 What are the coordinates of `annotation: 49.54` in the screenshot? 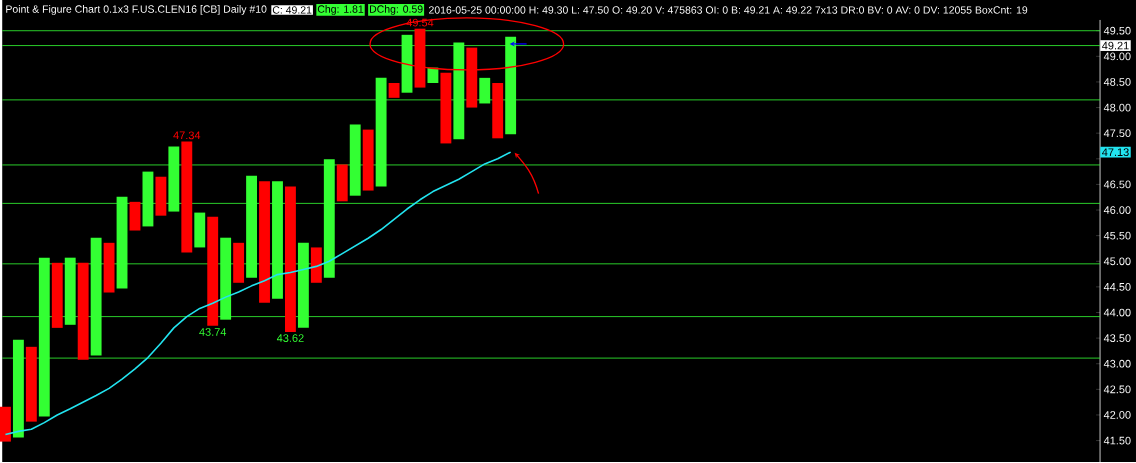 It's located at (420, 22).